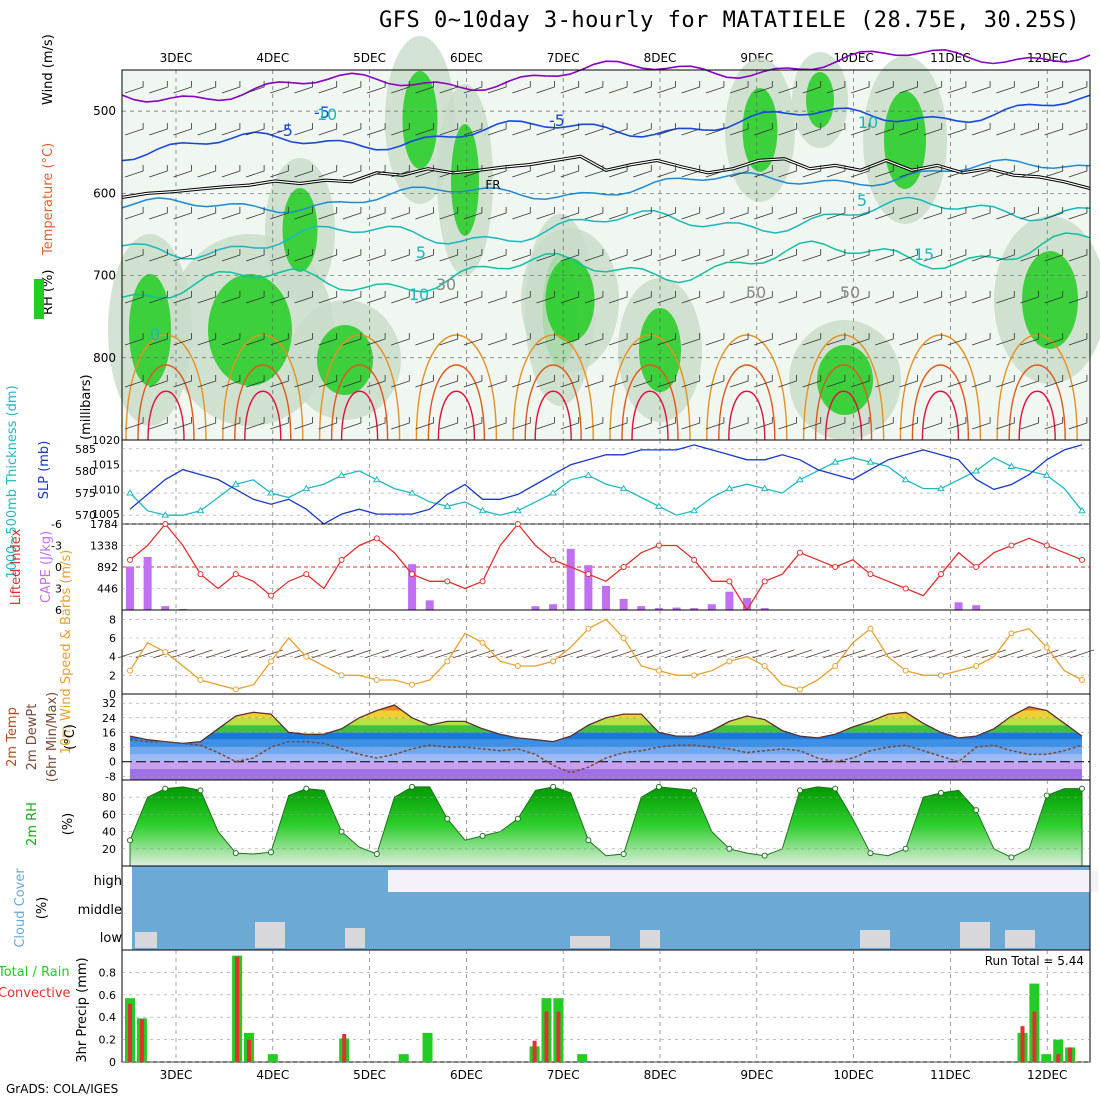 This screenshot has width=1100, height=1100. Describe the element at coordinates (553, 402) in the screenshot. I see `warm-contour-arch` at that location.